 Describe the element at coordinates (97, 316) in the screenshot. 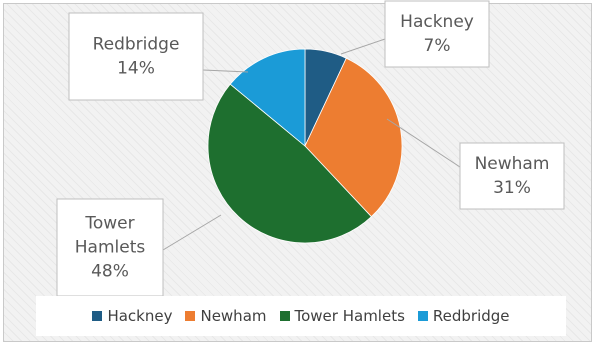

I see `legend-swatch-hackney` at that location.